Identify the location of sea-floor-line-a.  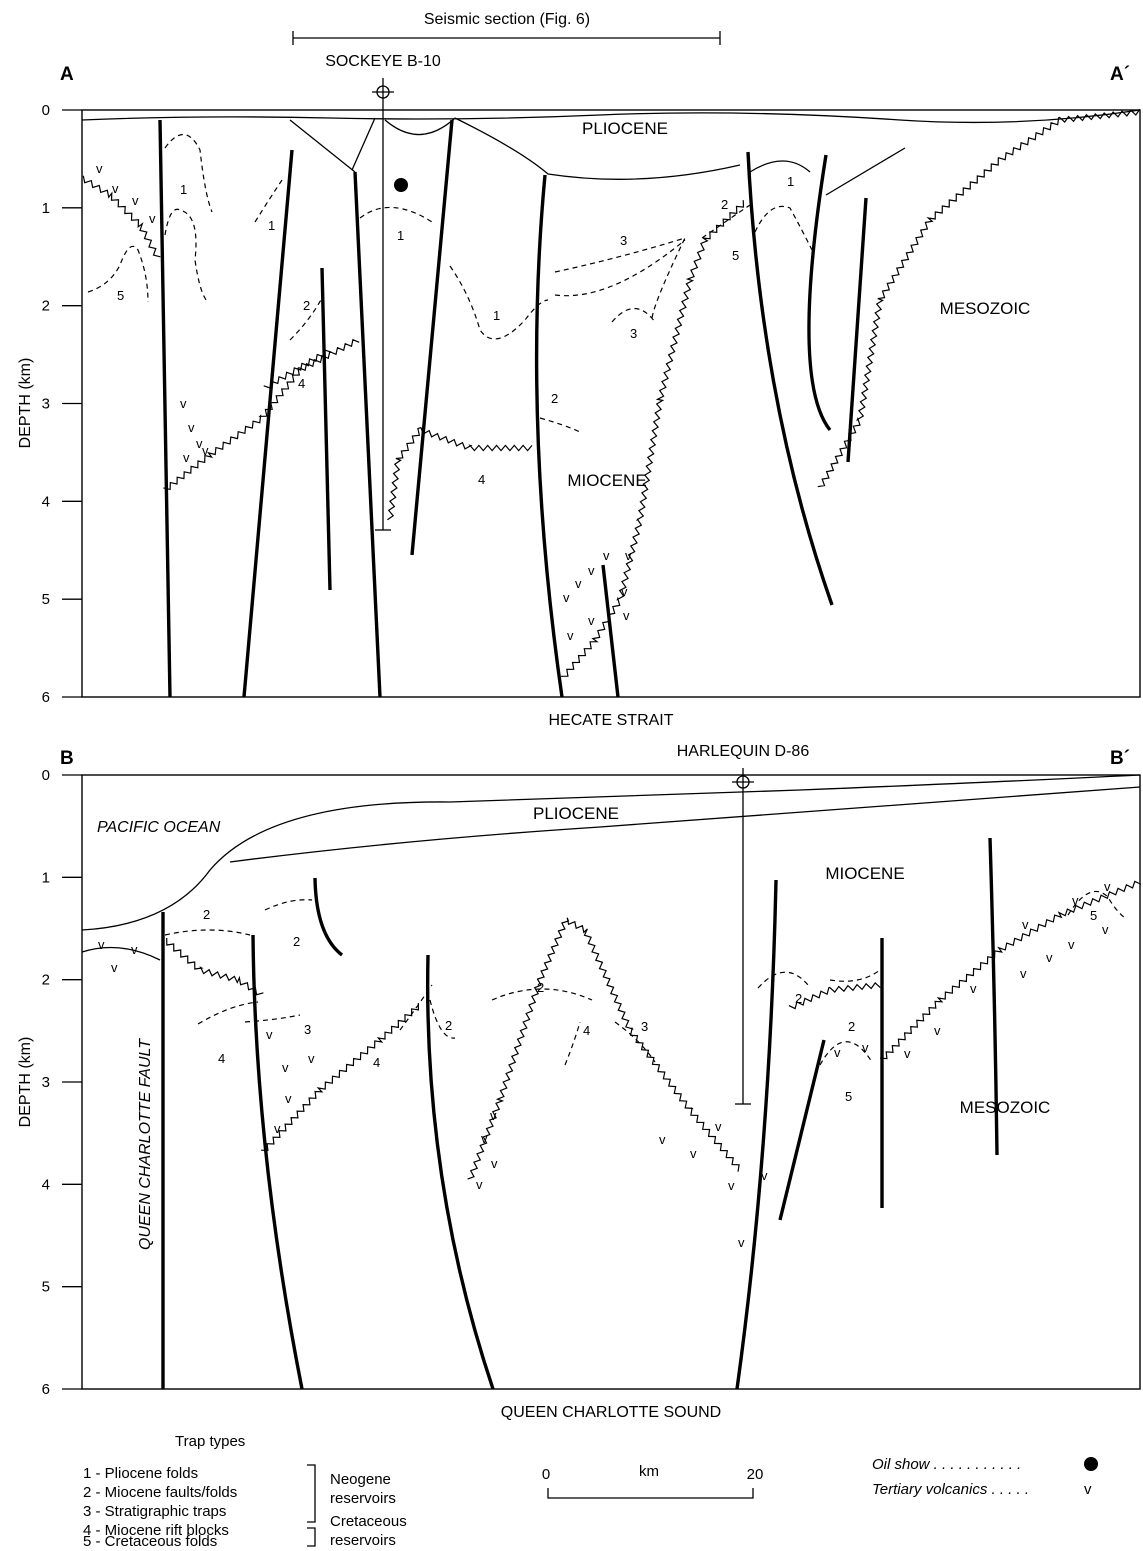
(611, 116).